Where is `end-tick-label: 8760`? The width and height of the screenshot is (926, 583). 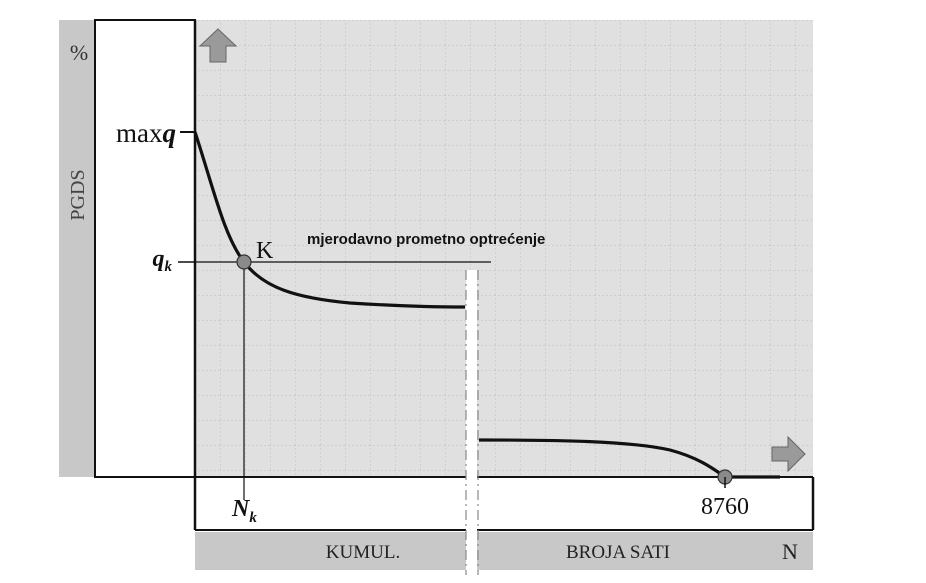
end-tick-label: 8760 is located at coordinates (725, 507).